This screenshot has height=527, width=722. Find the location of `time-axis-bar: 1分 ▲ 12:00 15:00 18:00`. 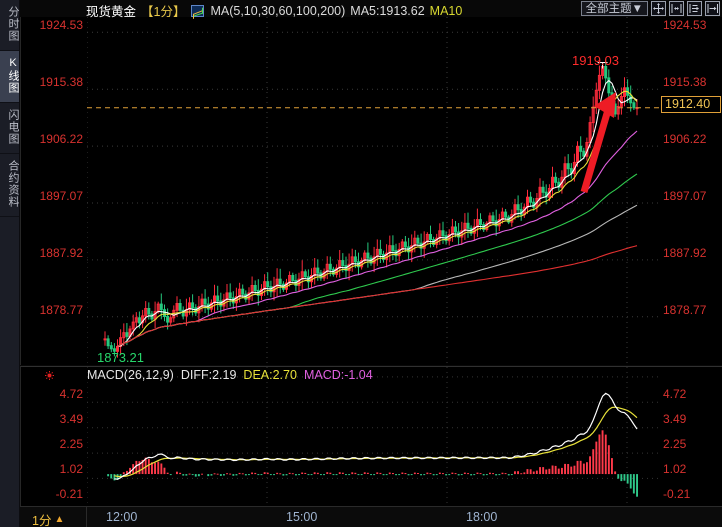

time-axis-bar: 1分 ▲ 12:00 15:00 18:00 is located at coordinates (371, 516).